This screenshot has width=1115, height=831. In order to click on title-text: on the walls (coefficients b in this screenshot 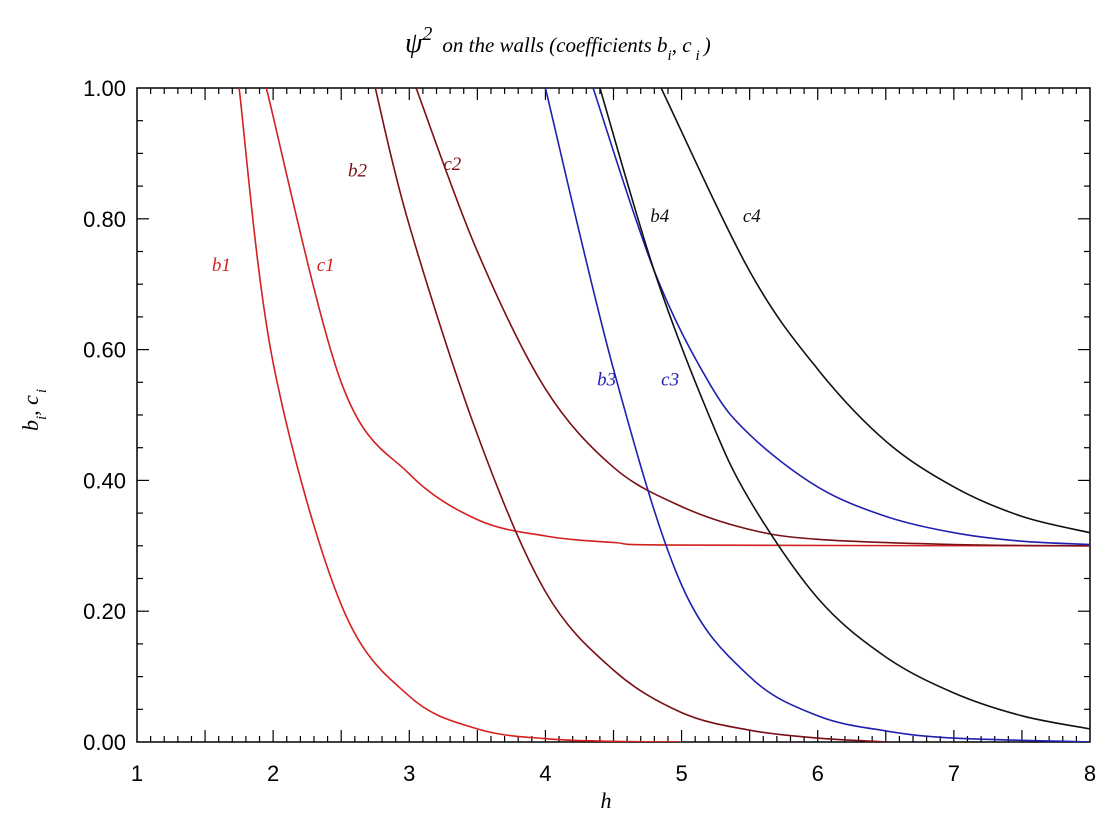, I will do `click(554, 45)`.